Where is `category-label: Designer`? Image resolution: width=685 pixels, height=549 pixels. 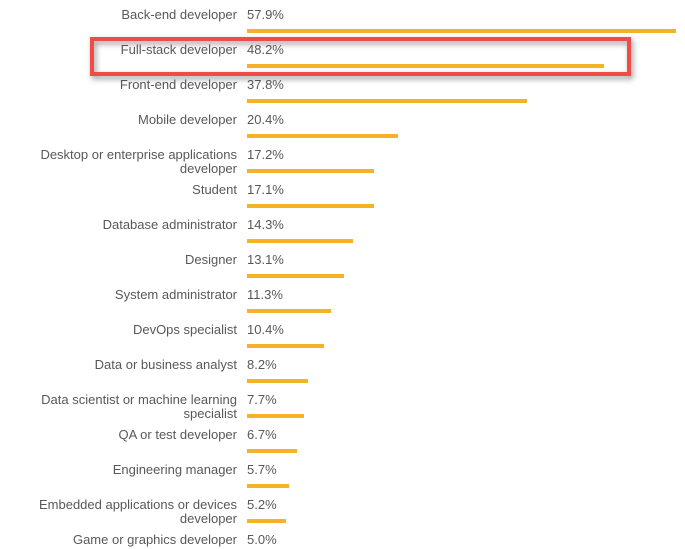
category-label: Designer is located at coordinates (210, 259).